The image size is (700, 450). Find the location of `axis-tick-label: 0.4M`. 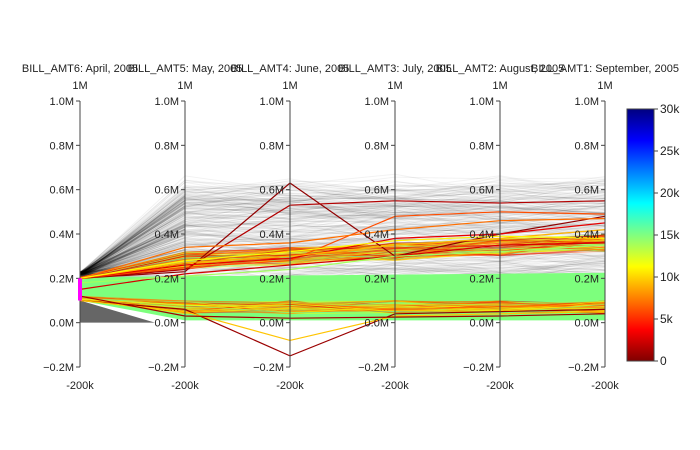

axis-tick-label: 0.4M is located at coordinates (62, 235).